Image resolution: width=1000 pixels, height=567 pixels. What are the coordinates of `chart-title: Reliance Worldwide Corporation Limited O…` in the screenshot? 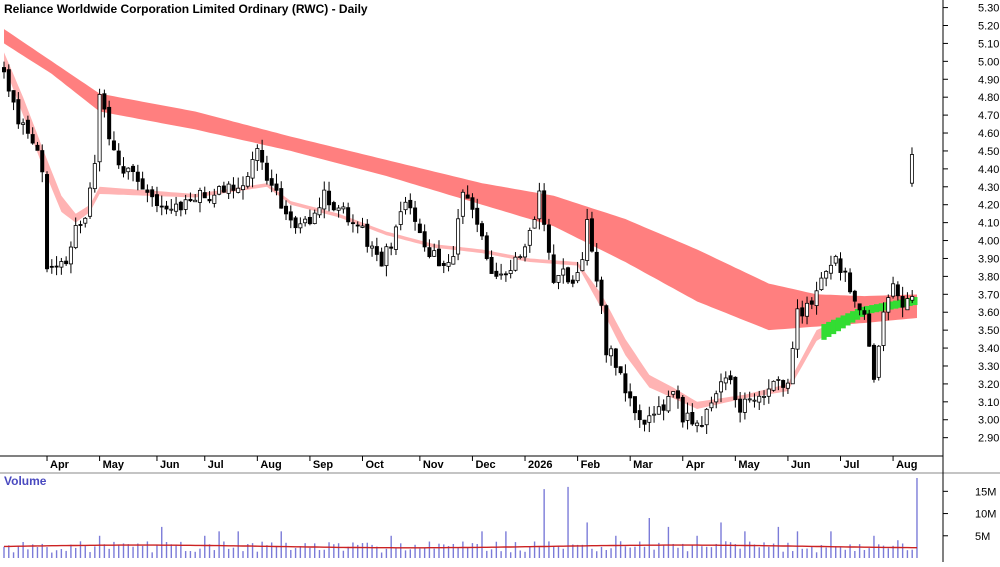 It's located at (186, 9).